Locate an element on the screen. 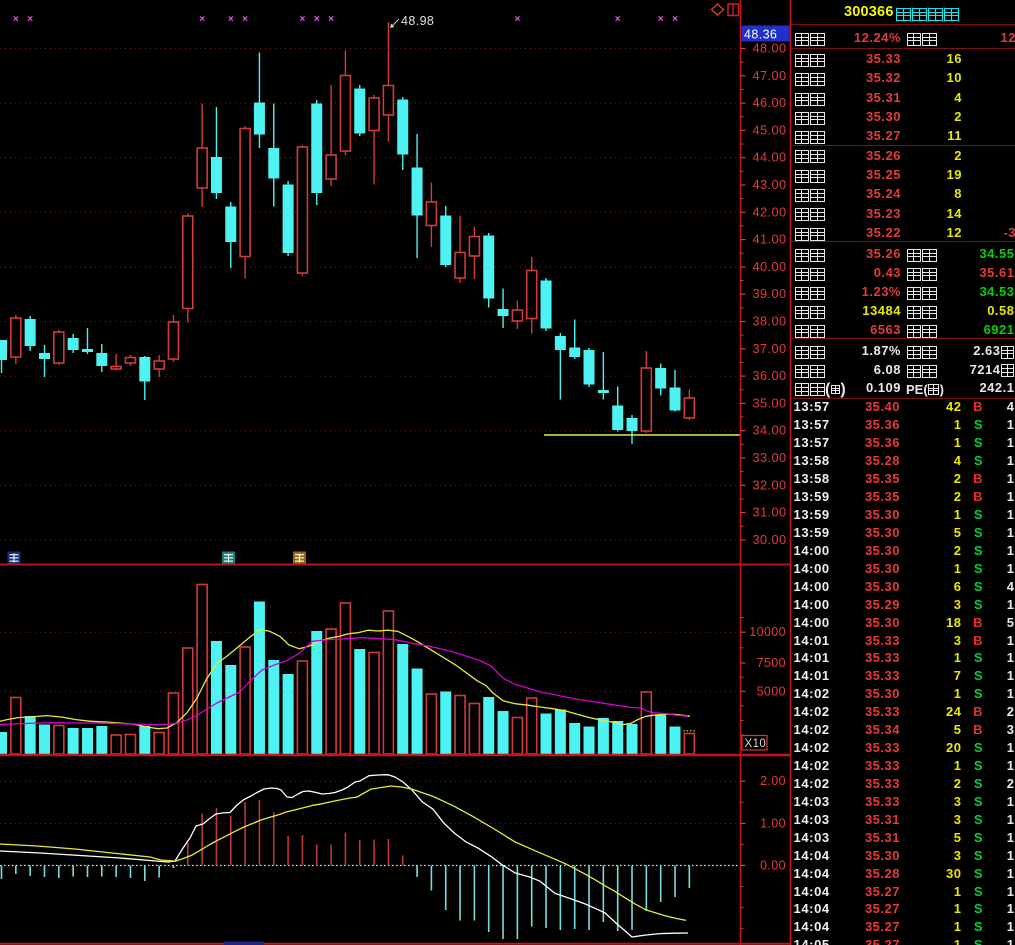  svg-text: 46.00 is located at coordinates (769, 102).